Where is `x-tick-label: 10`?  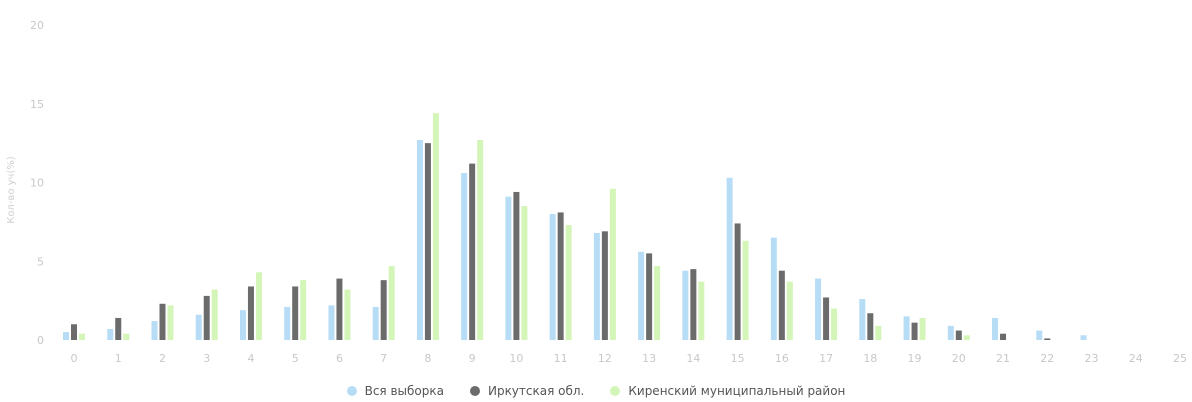
x-tick-label: 10 is located at coordinates (516, 358).